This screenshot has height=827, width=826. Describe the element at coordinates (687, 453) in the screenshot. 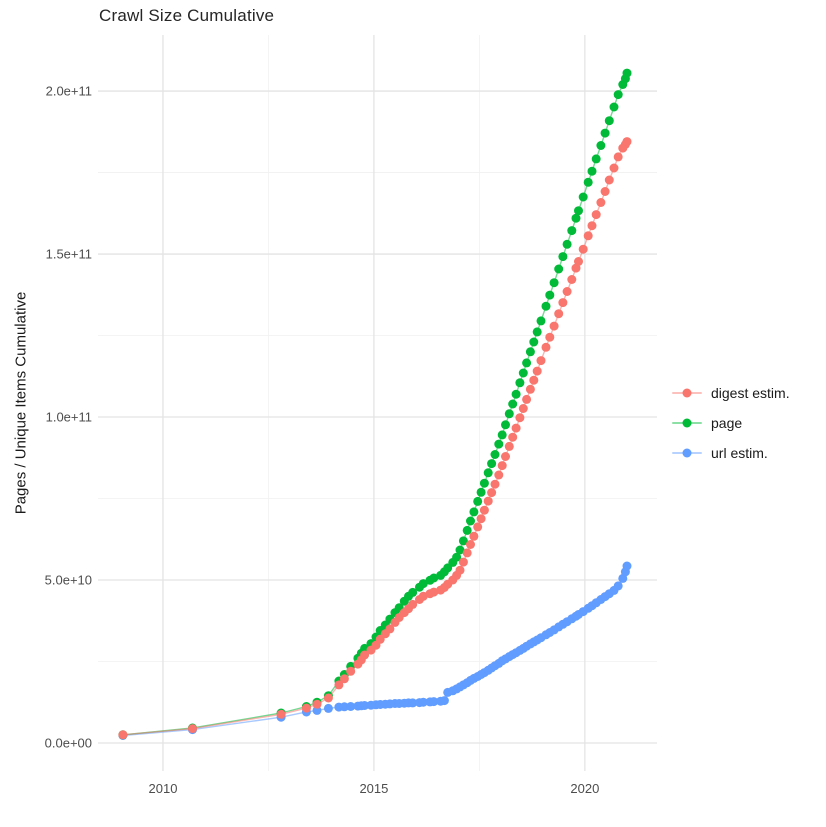

I see `legend-key-url-icon` at that location.